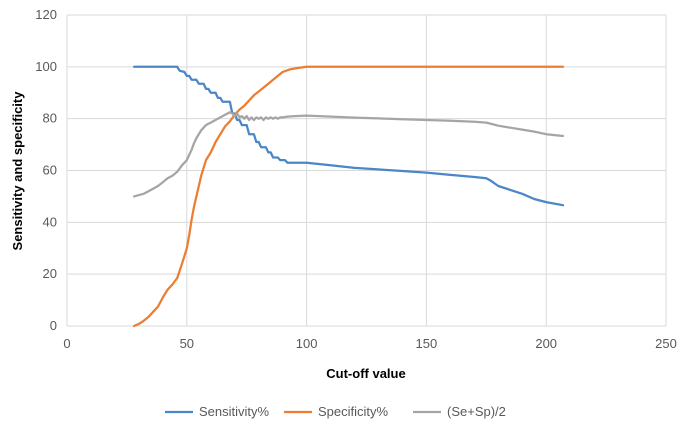 This screenshot has height=438, width=686. Describe the element at coordinates (353, 411) in the screenshot. I see `legend-label-2: Specificity%` at that location.